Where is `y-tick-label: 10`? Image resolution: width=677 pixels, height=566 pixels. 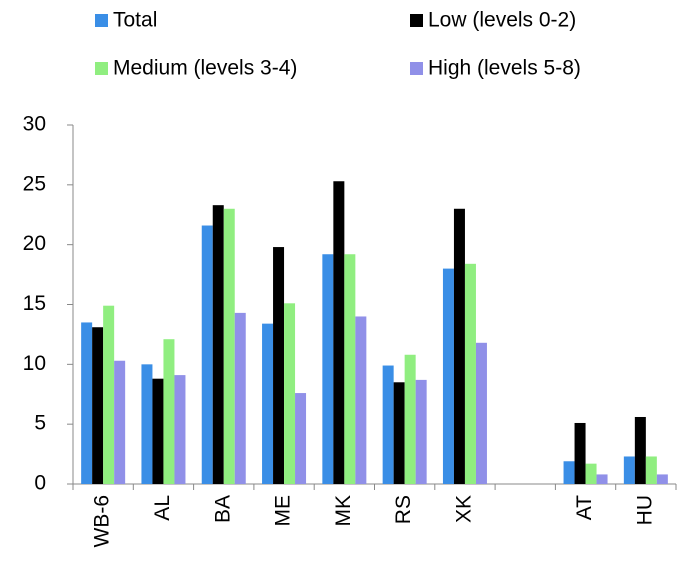
y-tick-label: 10 is located at coordinates (34, 363).